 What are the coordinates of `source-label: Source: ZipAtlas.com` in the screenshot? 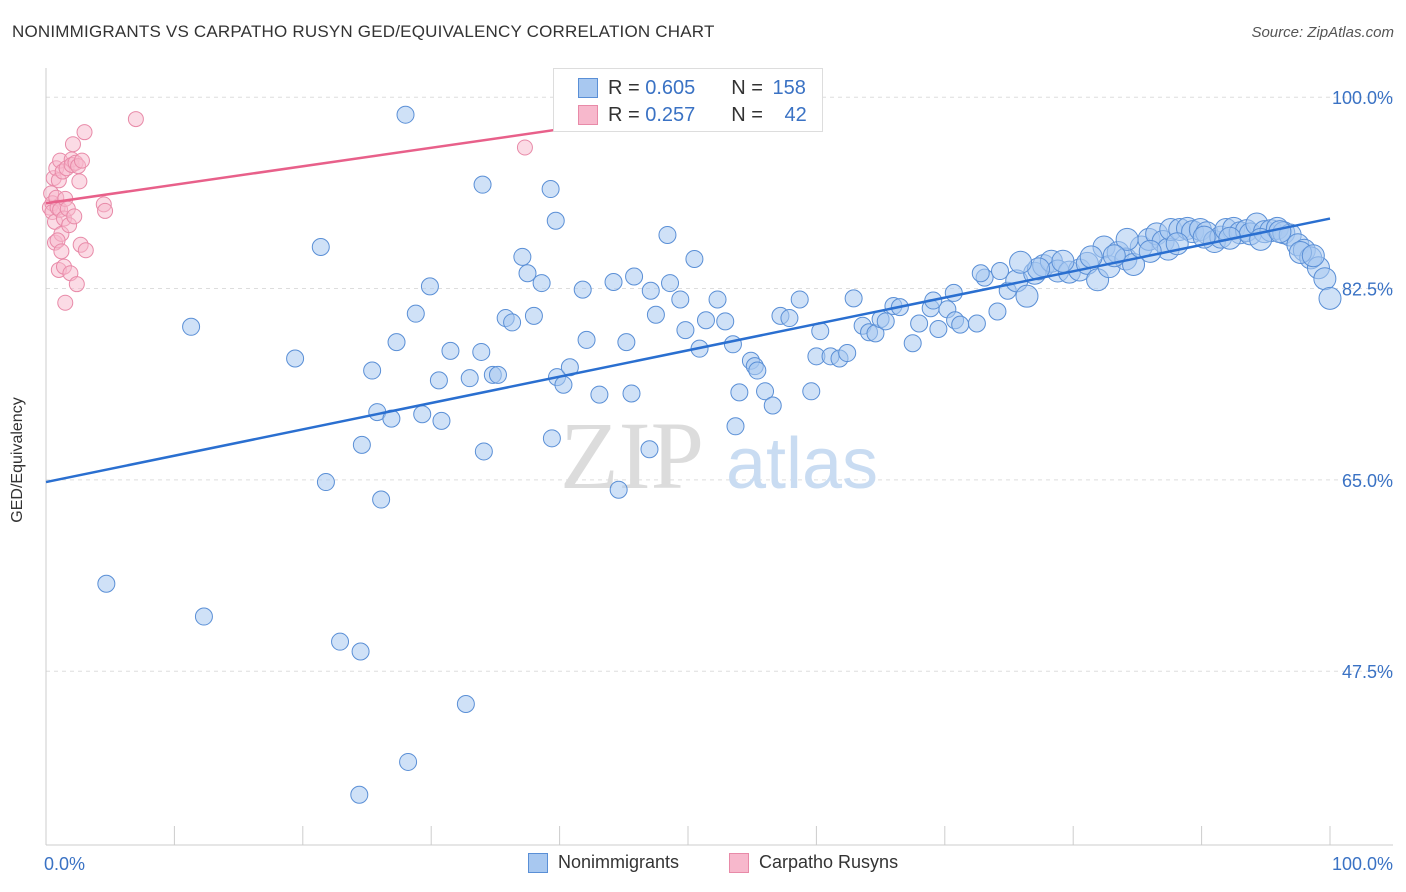 It's located at (1322, 32).